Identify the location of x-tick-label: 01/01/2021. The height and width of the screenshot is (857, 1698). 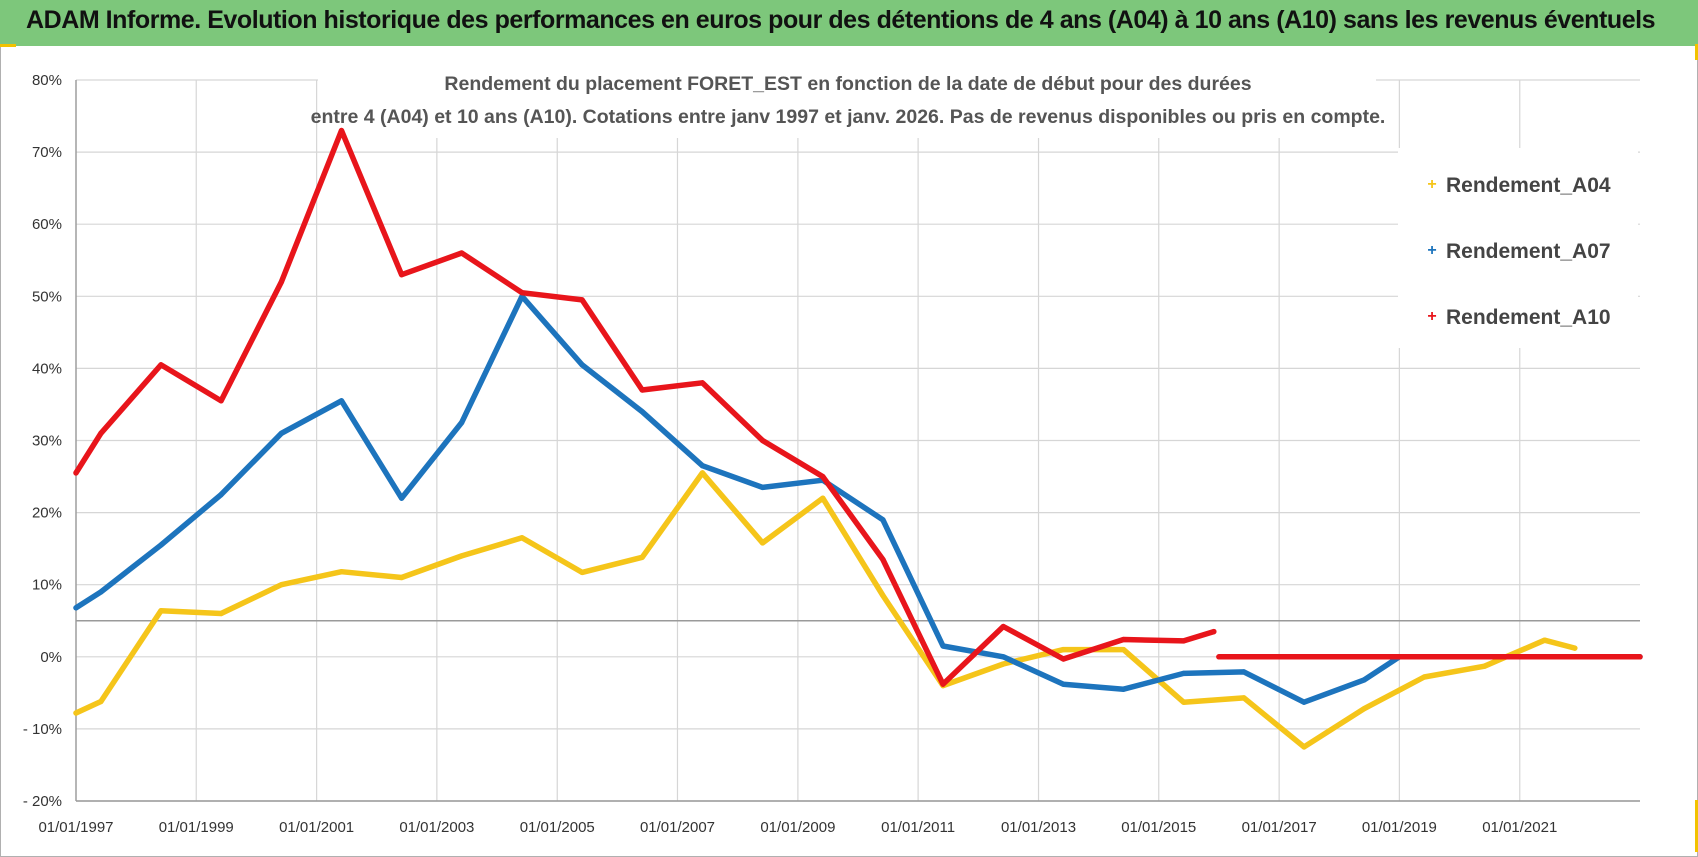
(1519, 827).